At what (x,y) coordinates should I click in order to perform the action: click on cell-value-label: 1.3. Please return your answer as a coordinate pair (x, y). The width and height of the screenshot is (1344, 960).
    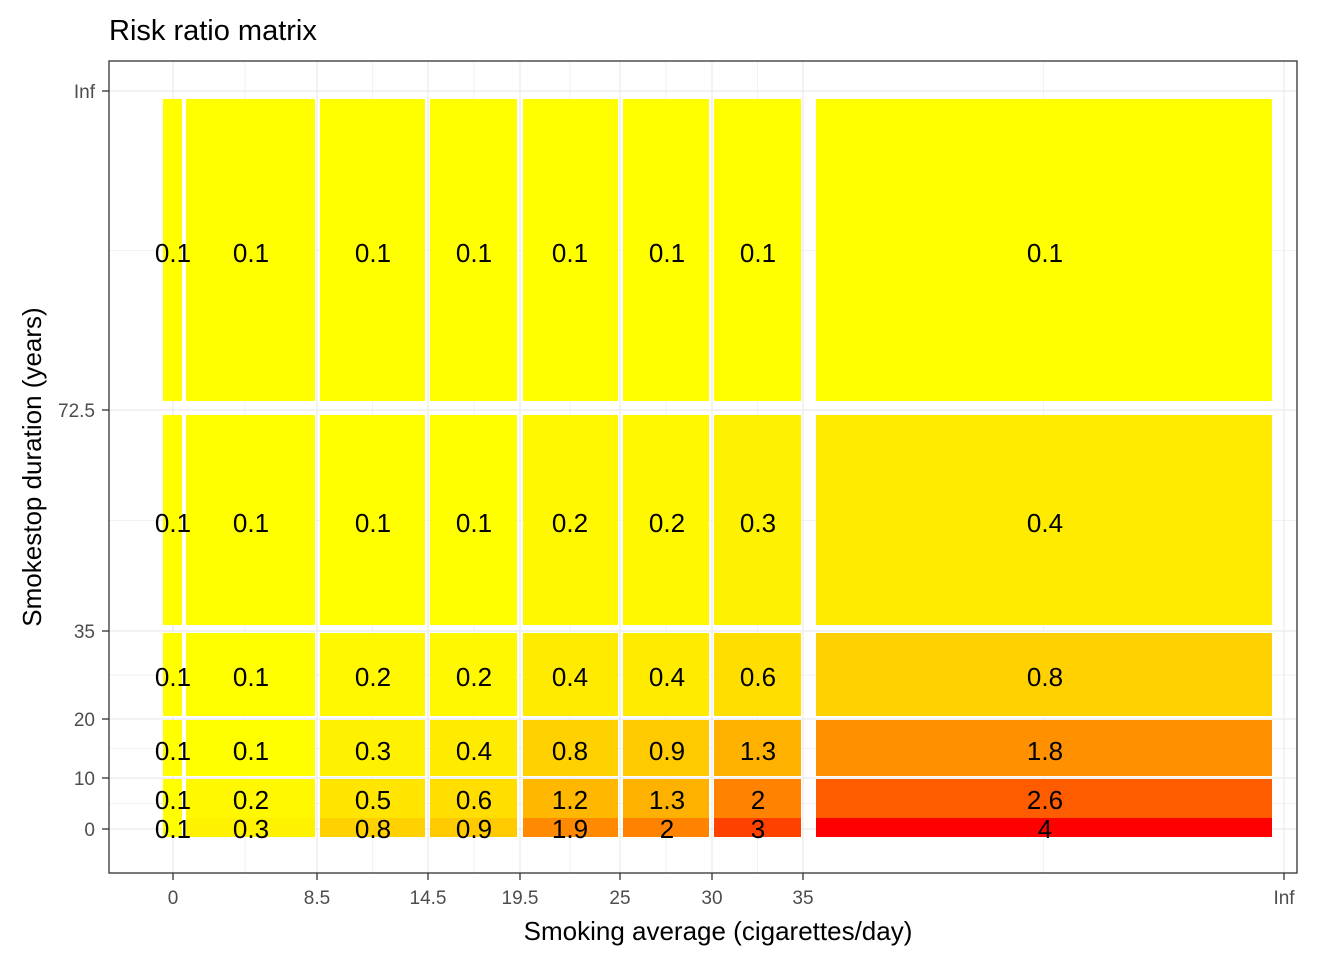
    Looking at the image, I should click on (758, 751).